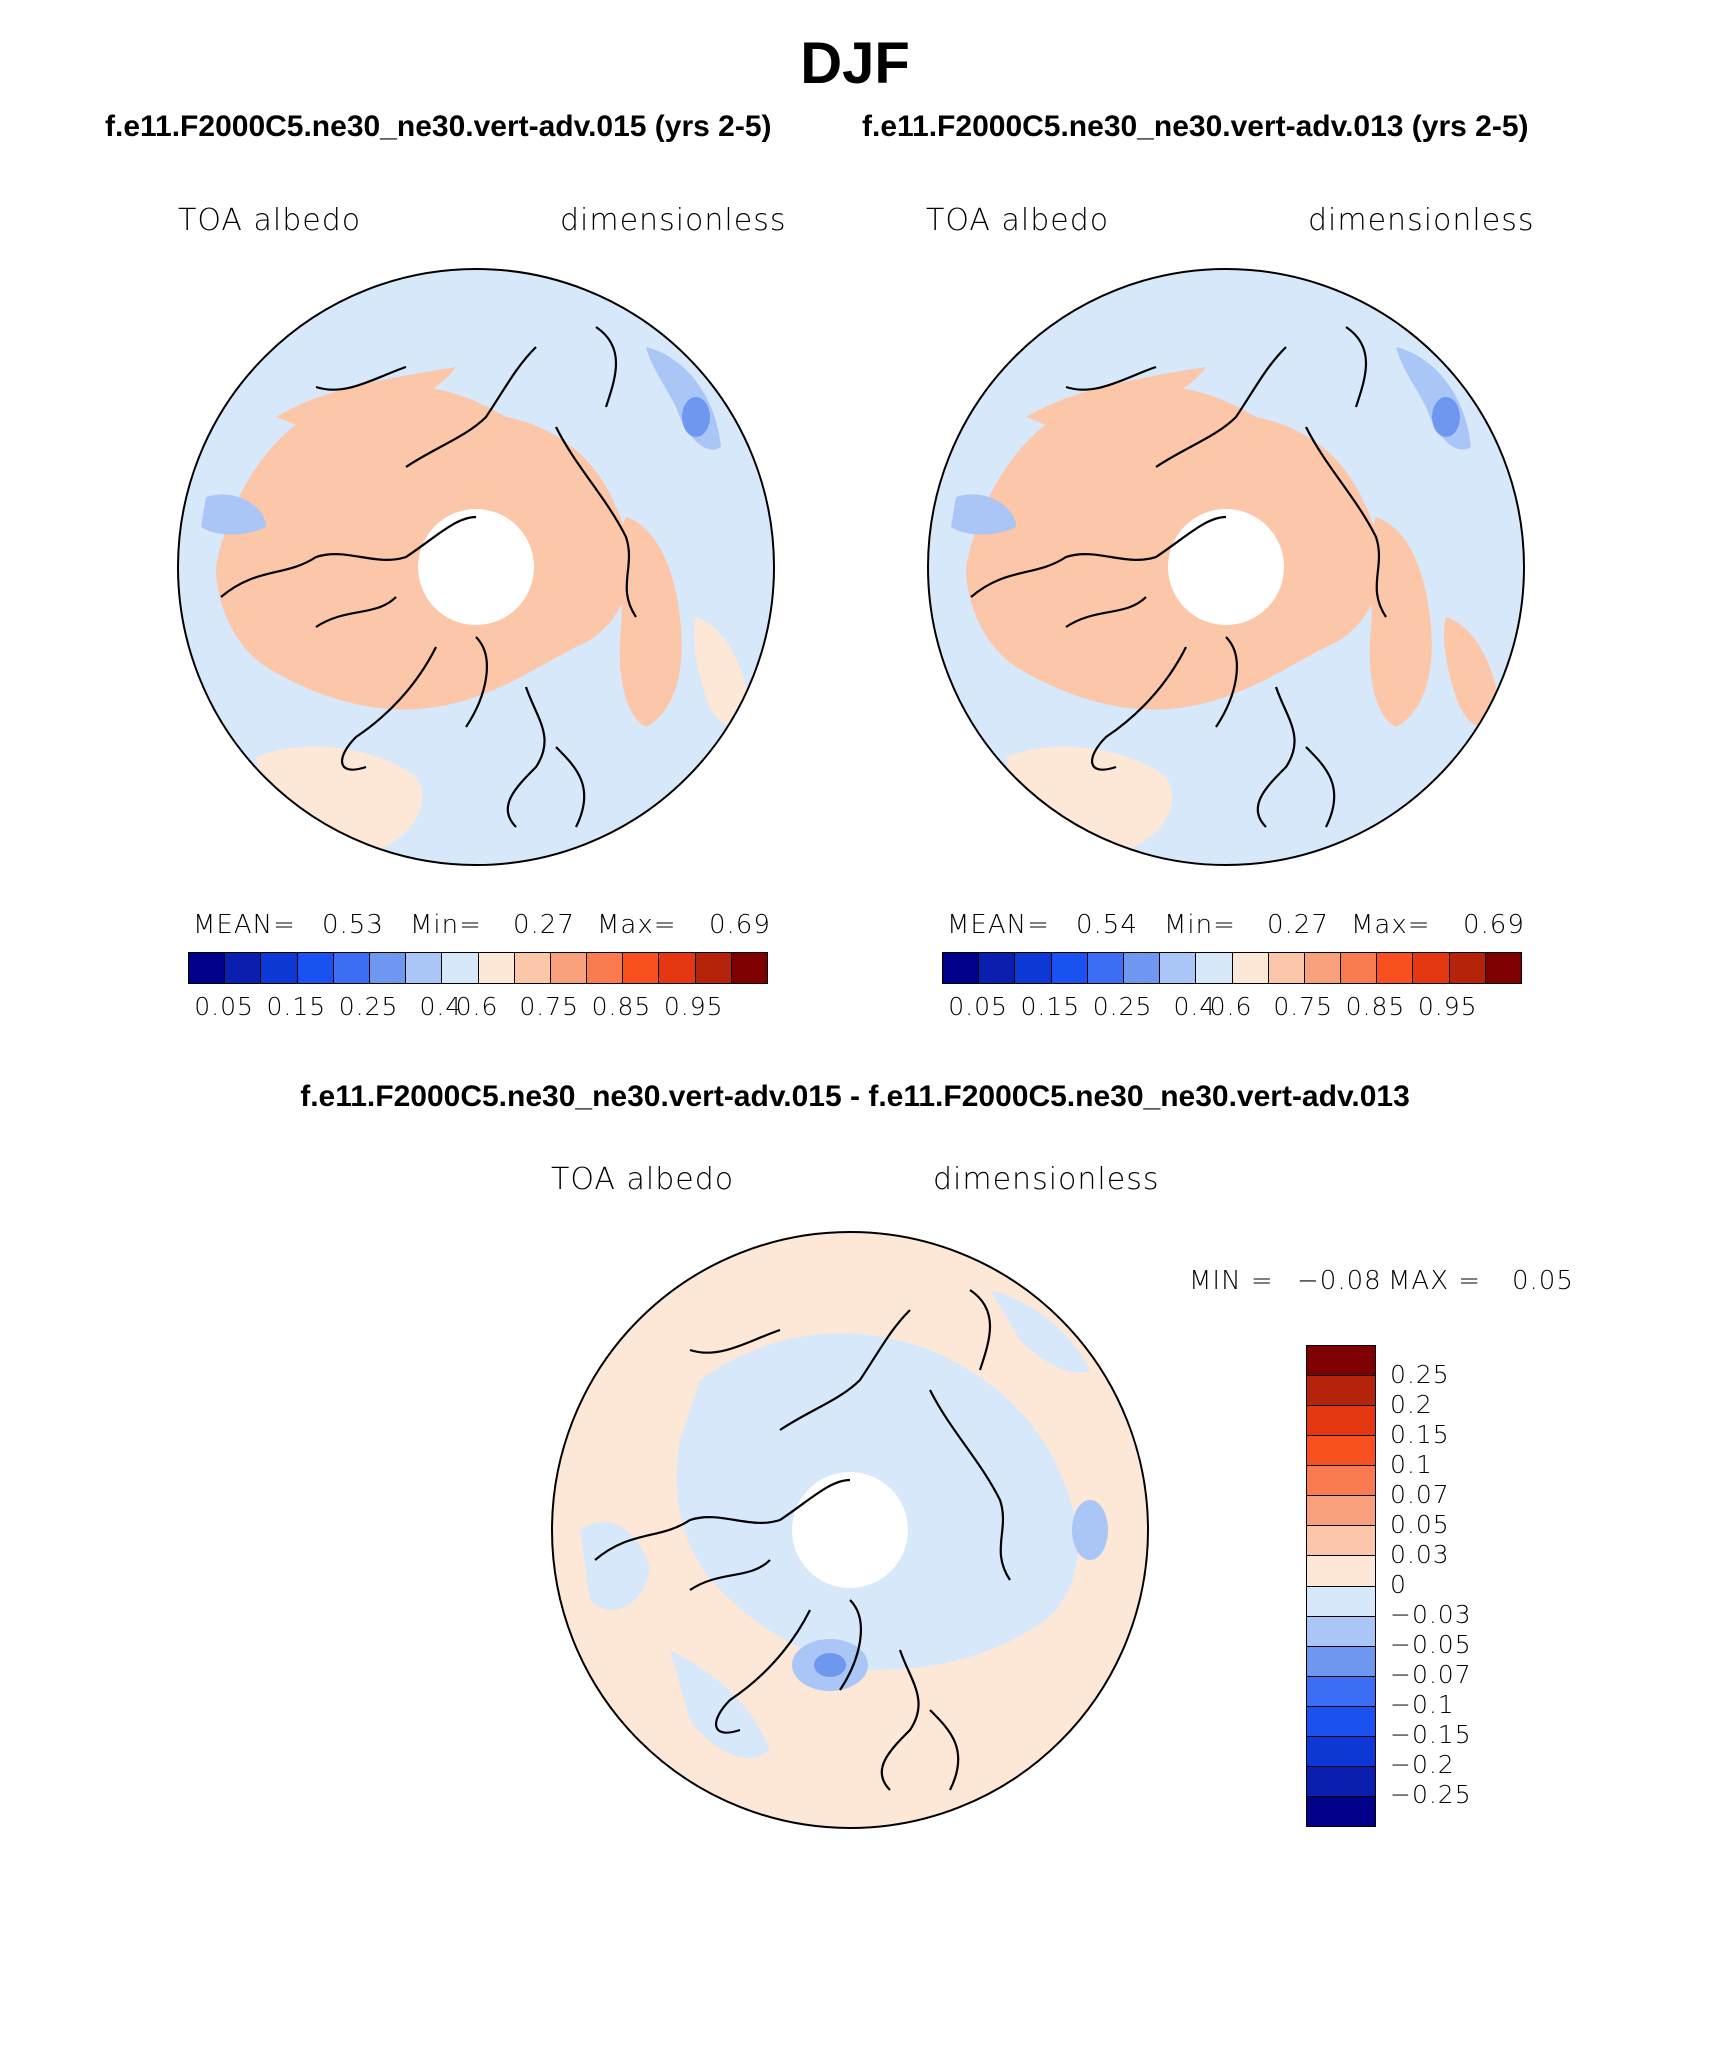 This screenshot has width=1710, height=2061. What do you see at coordinates (1422, 1704) in the screenshot?
I see `diff-colorbar-tick-label: −0.1` at bounding box center [1422, 1704].